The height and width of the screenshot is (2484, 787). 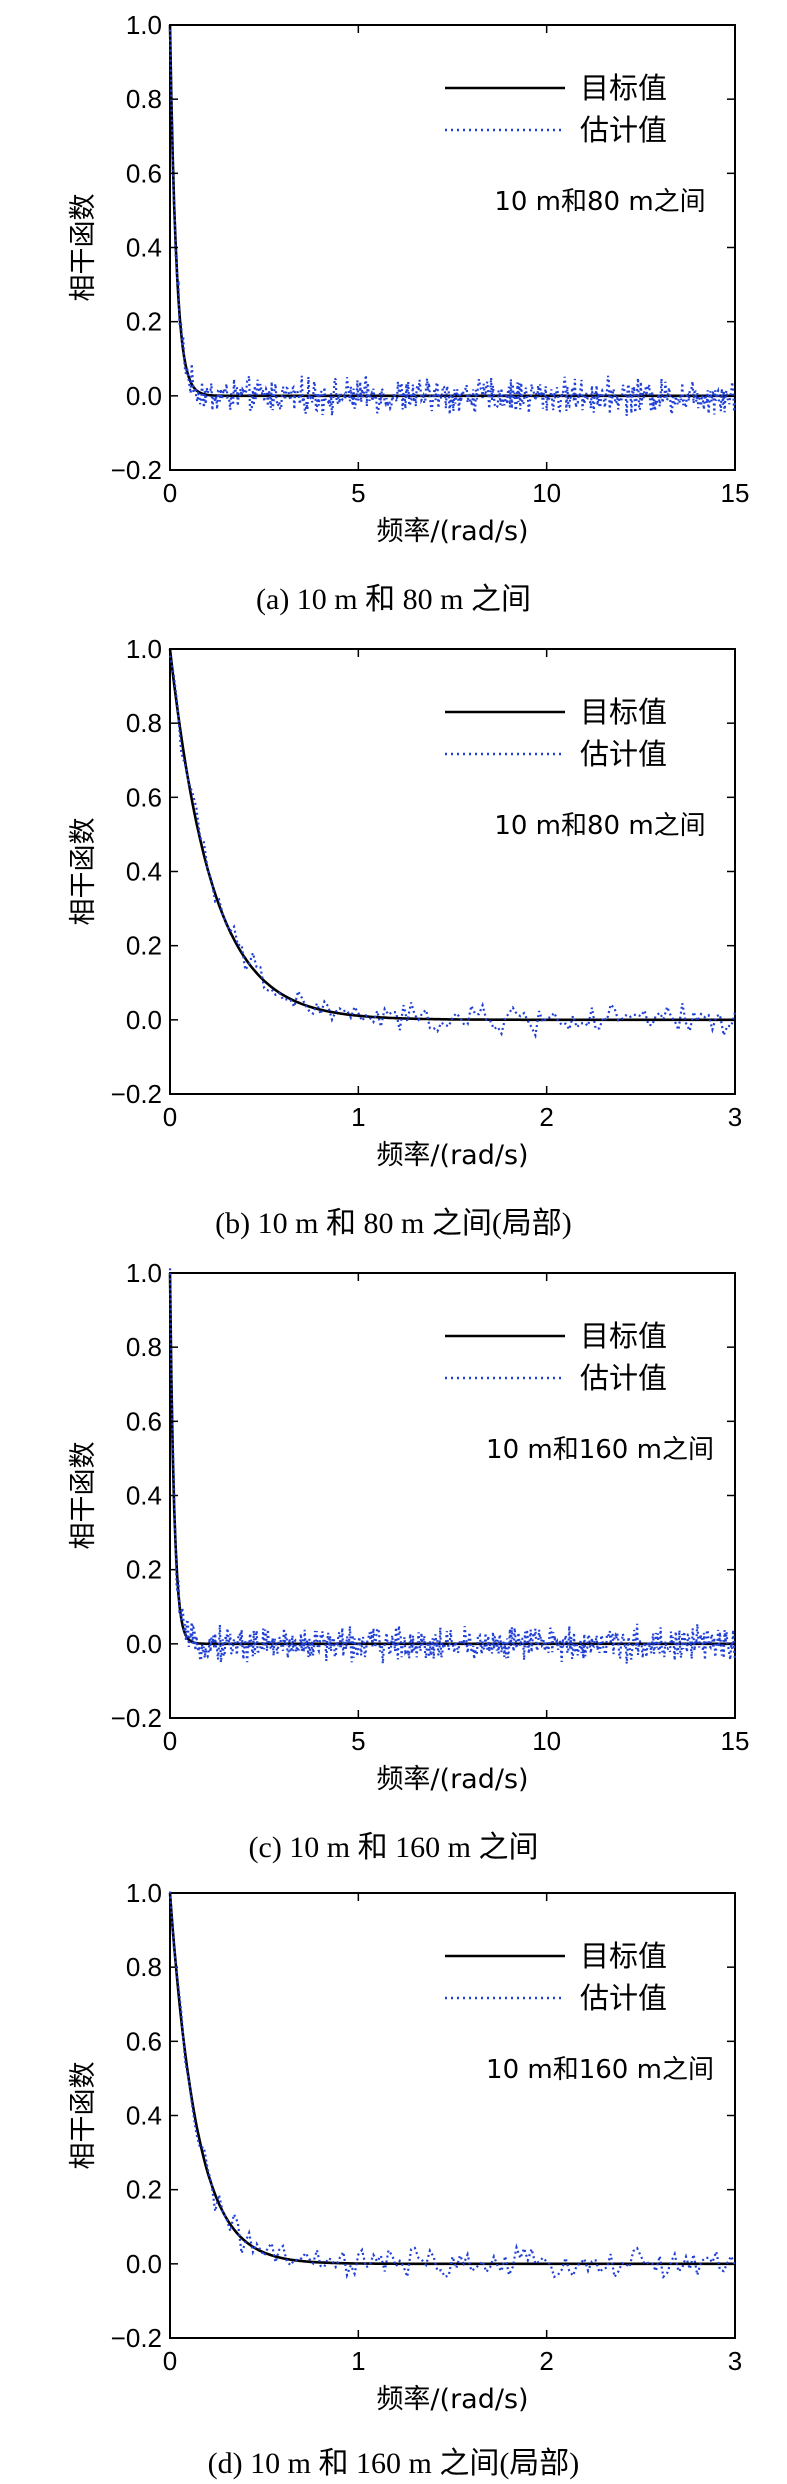 What do you see at coordinates (393, 2463) in the screenshot?
I see `caption-d: (d) 10 m 和 160 m 之间(局部)` at bounding box center [393, 2463].